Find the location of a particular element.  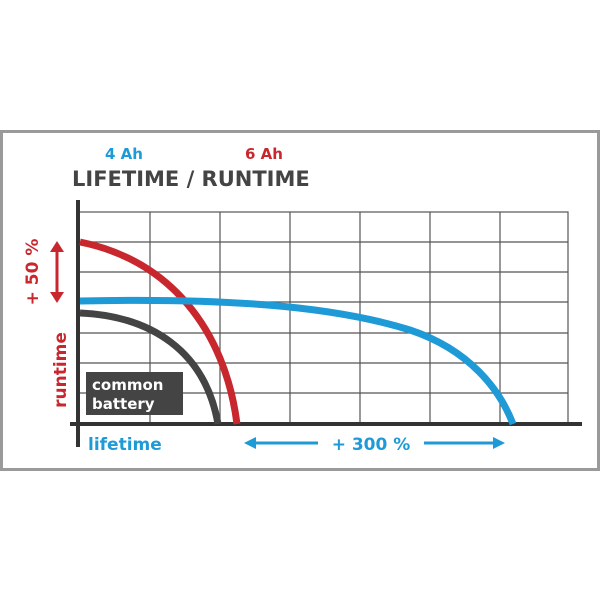

lifetime-arrow is located at coordinates (374, 443).